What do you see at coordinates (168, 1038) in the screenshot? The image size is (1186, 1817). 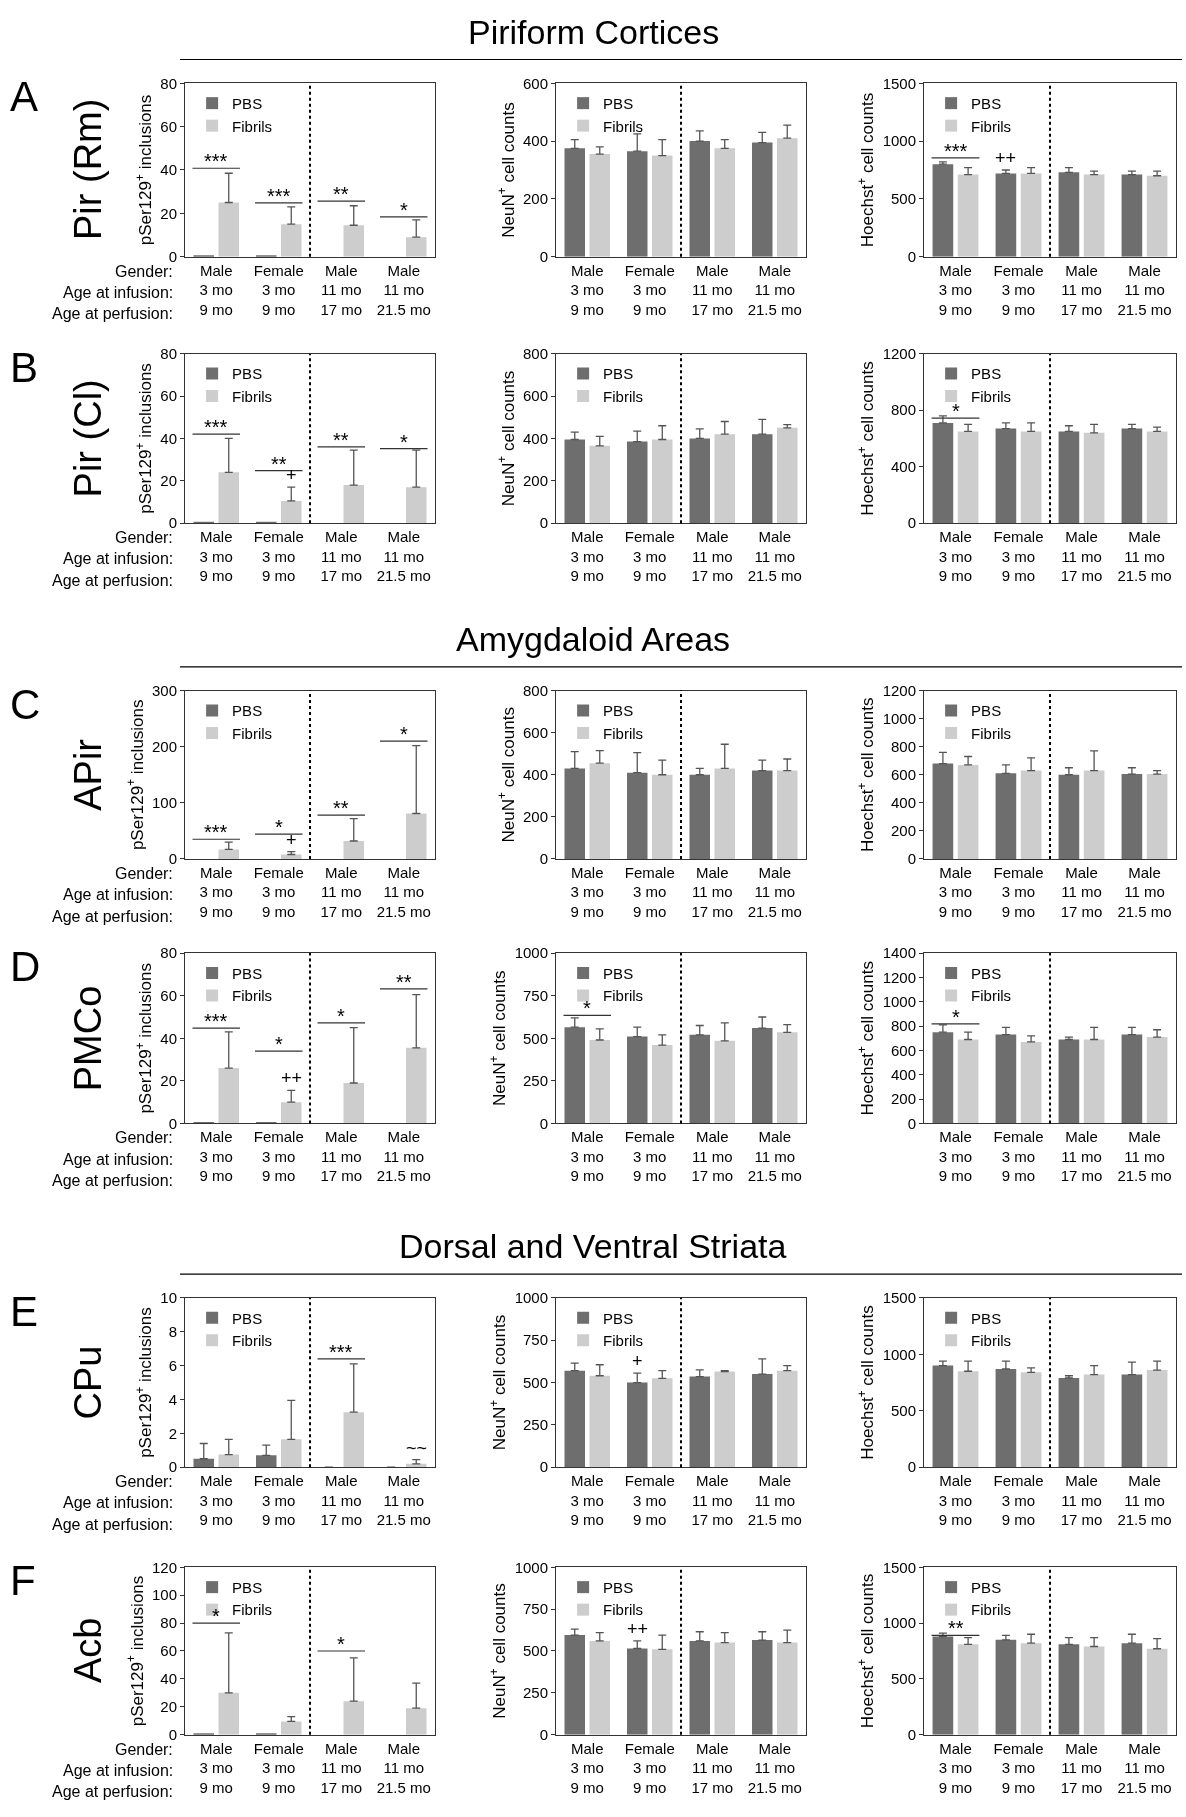 I see `y-tick-label: 40` at bounding box center [168, 1038].